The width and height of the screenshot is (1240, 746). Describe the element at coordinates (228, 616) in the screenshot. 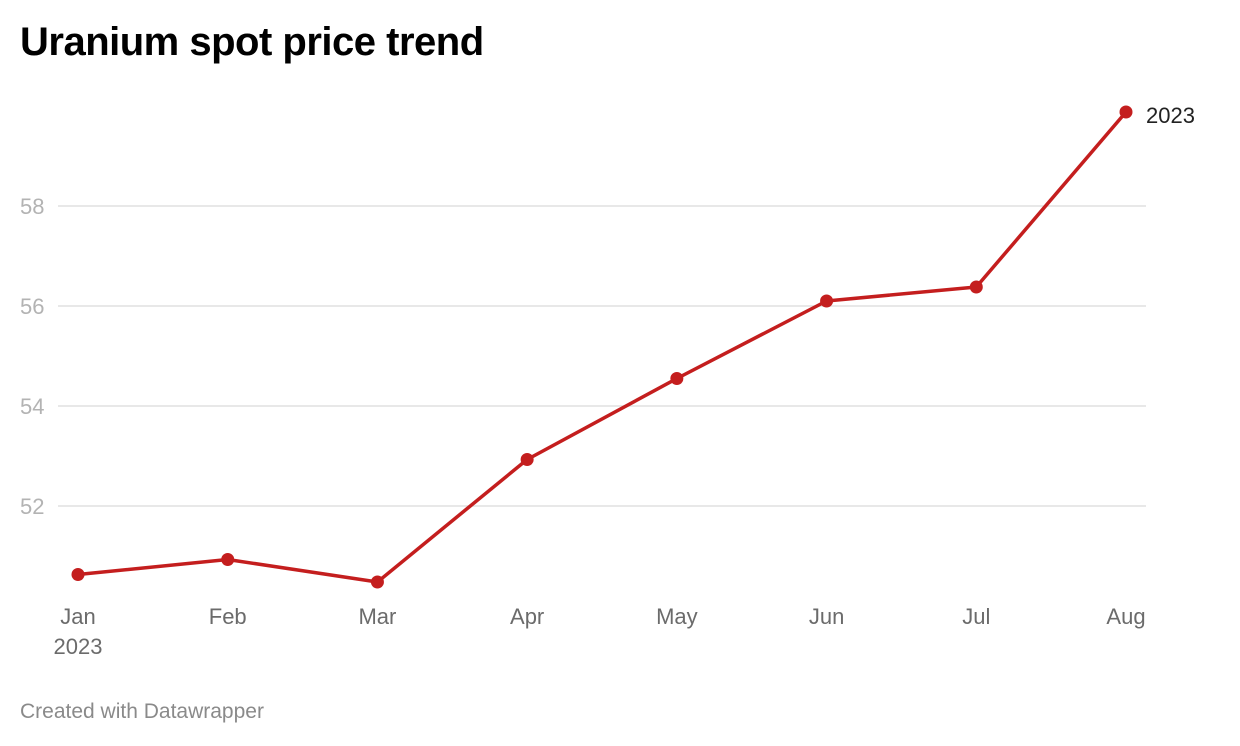

I see `x-tick-label: Feb` at that location.